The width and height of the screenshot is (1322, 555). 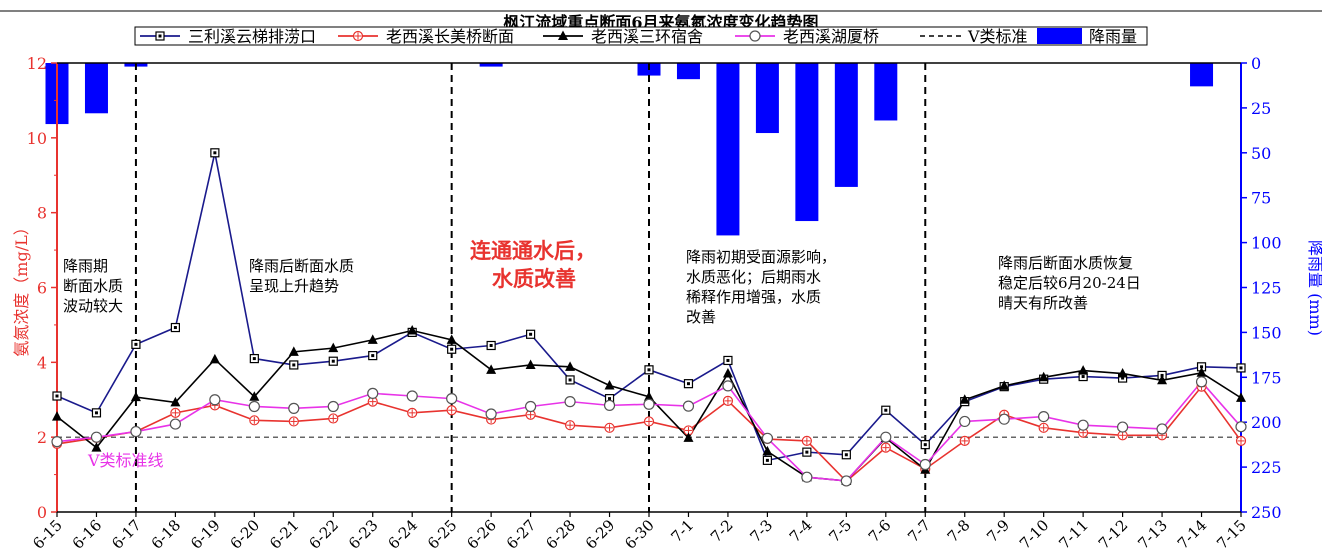 I want to click on y2-tick-label: 200, so click(x=1266, y=422).